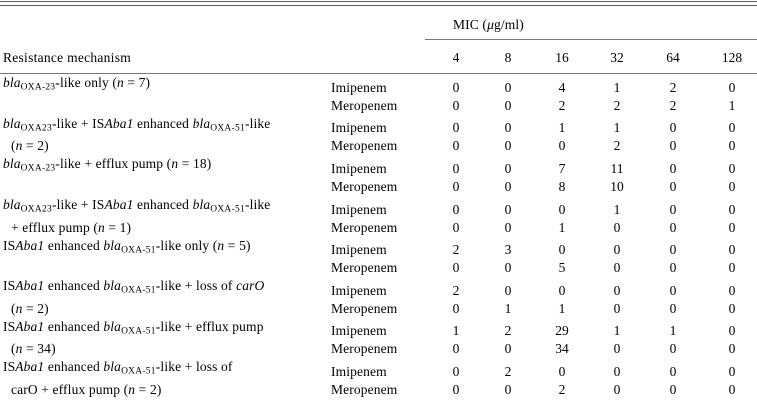  What do you see at coordinates (212, 23) in the screenshot?
I see `header-spacer-cell` at bounding box center [212, 23].